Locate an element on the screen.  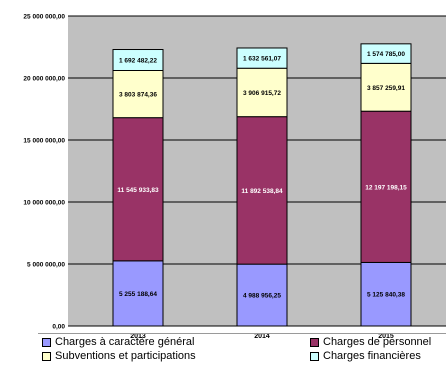
data-label: 3 857 259,91 is located at coordinates (386, 88).